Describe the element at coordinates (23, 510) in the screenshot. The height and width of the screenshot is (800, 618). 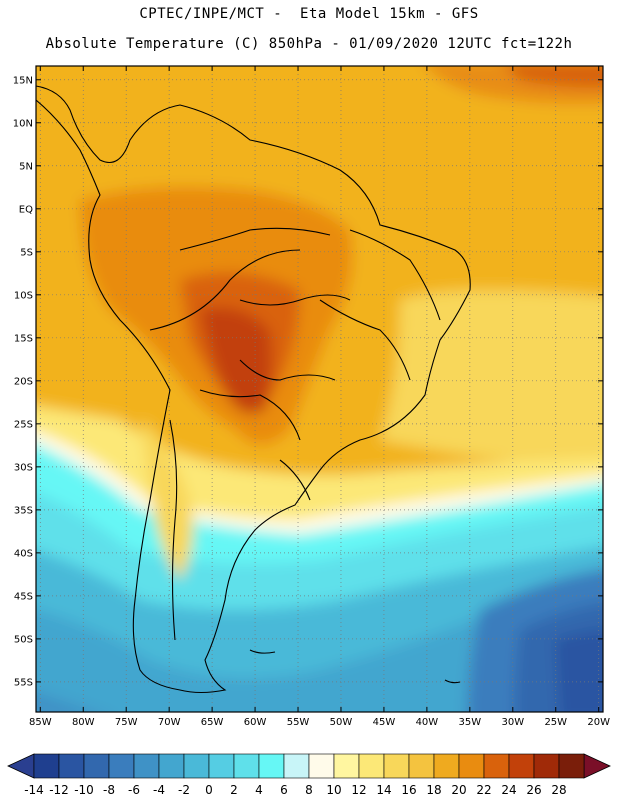
I see `lat-tick-label: 35S` at that location.